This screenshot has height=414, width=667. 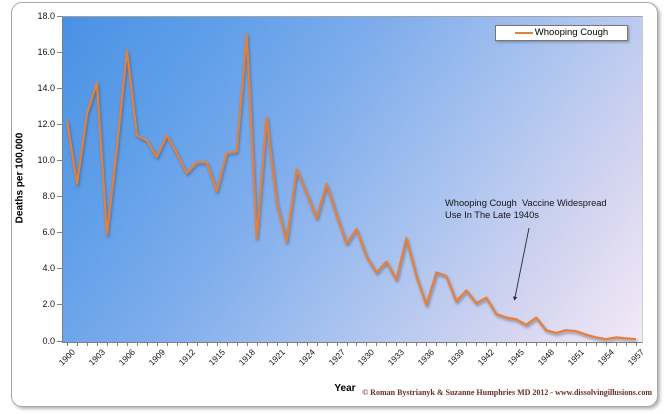 What do you see at coordinates (46, 123) in the screenshot?
I see `y-tick-label: 12.0` at bounding box center [46, 123].